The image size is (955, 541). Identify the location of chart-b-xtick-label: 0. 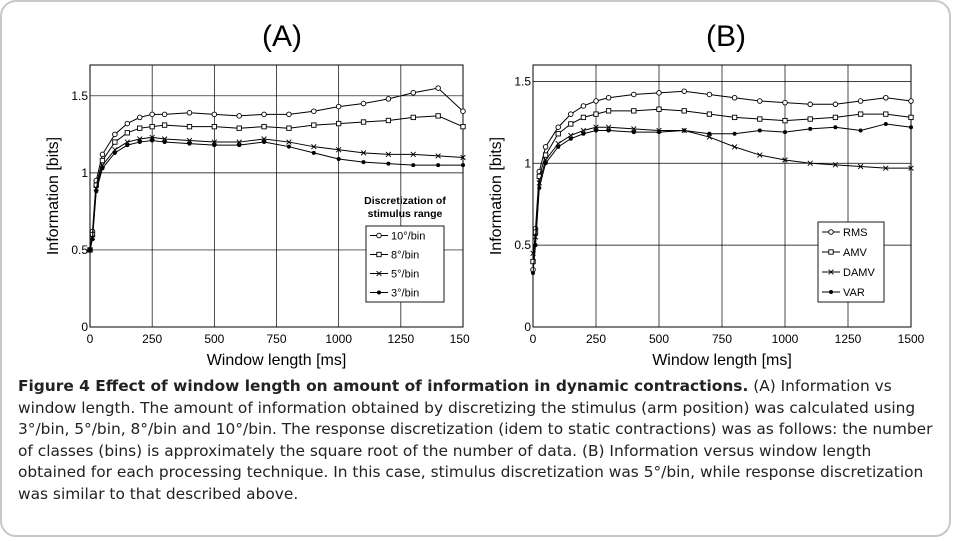
(533, 339).